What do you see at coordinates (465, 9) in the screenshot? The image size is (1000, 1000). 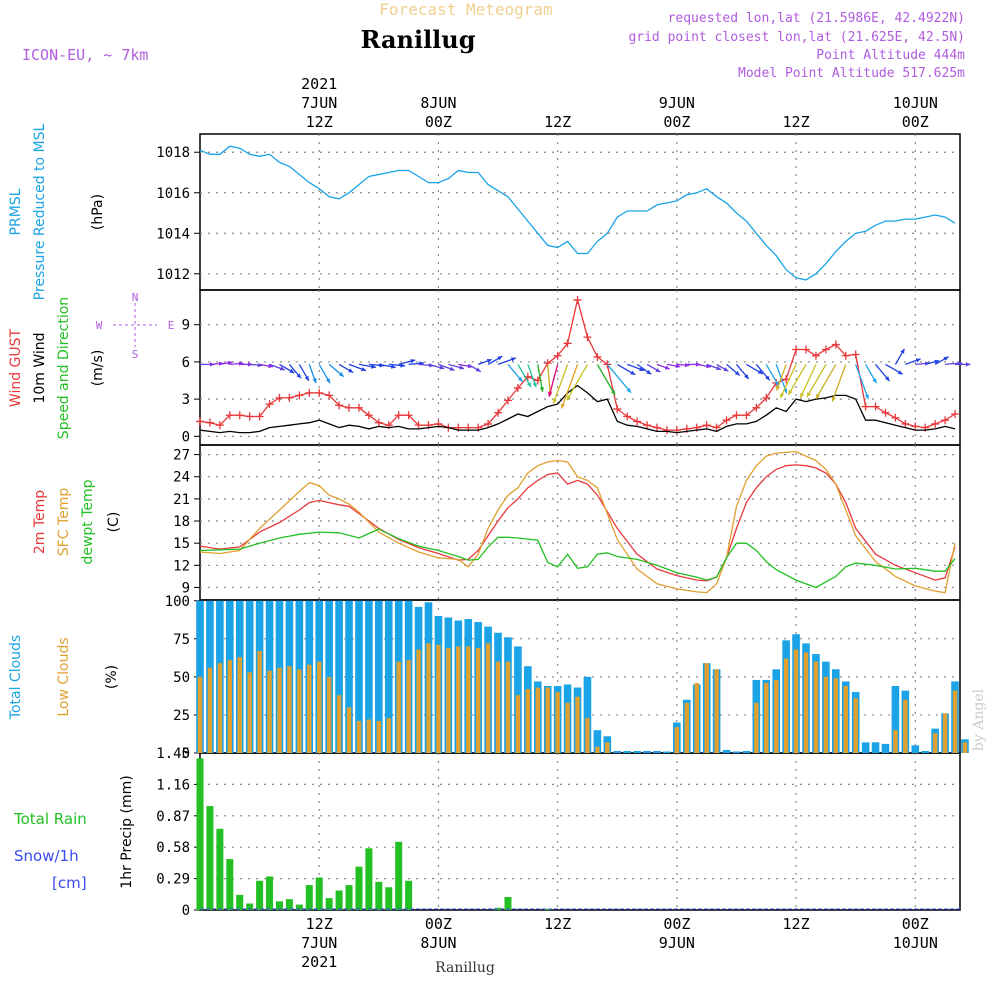 I see `top-title: Forecast Meteogram` at bounding box center [465, 9].